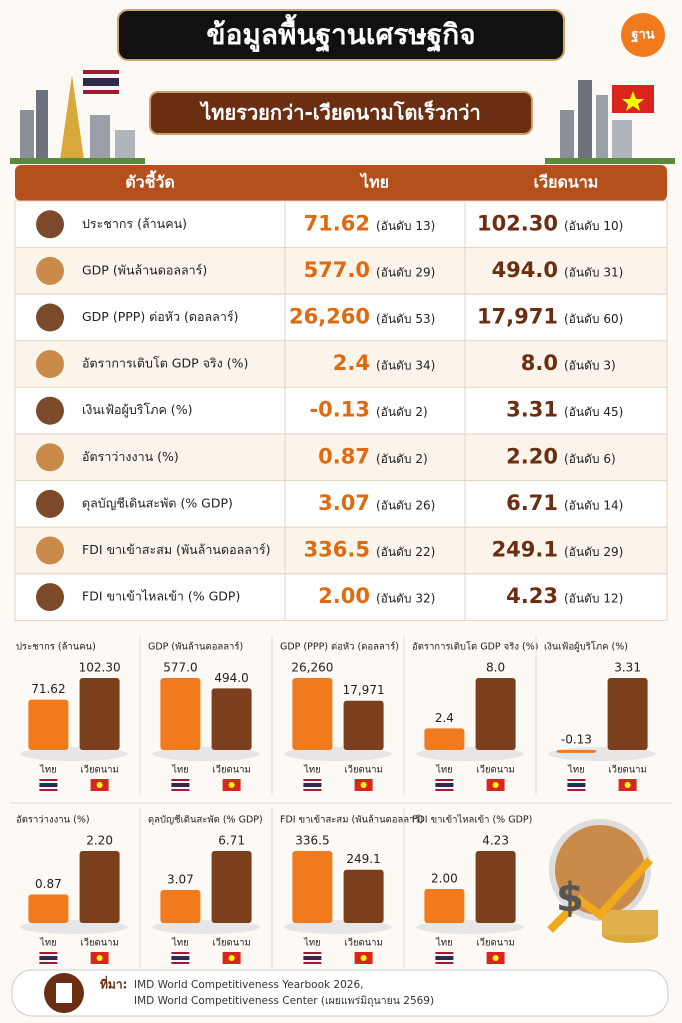 This screenshot has height=1023, width=682. Describe the element at coordinates (337, 223) in the screenshot. I see `thai-value: 71.62` at that location.